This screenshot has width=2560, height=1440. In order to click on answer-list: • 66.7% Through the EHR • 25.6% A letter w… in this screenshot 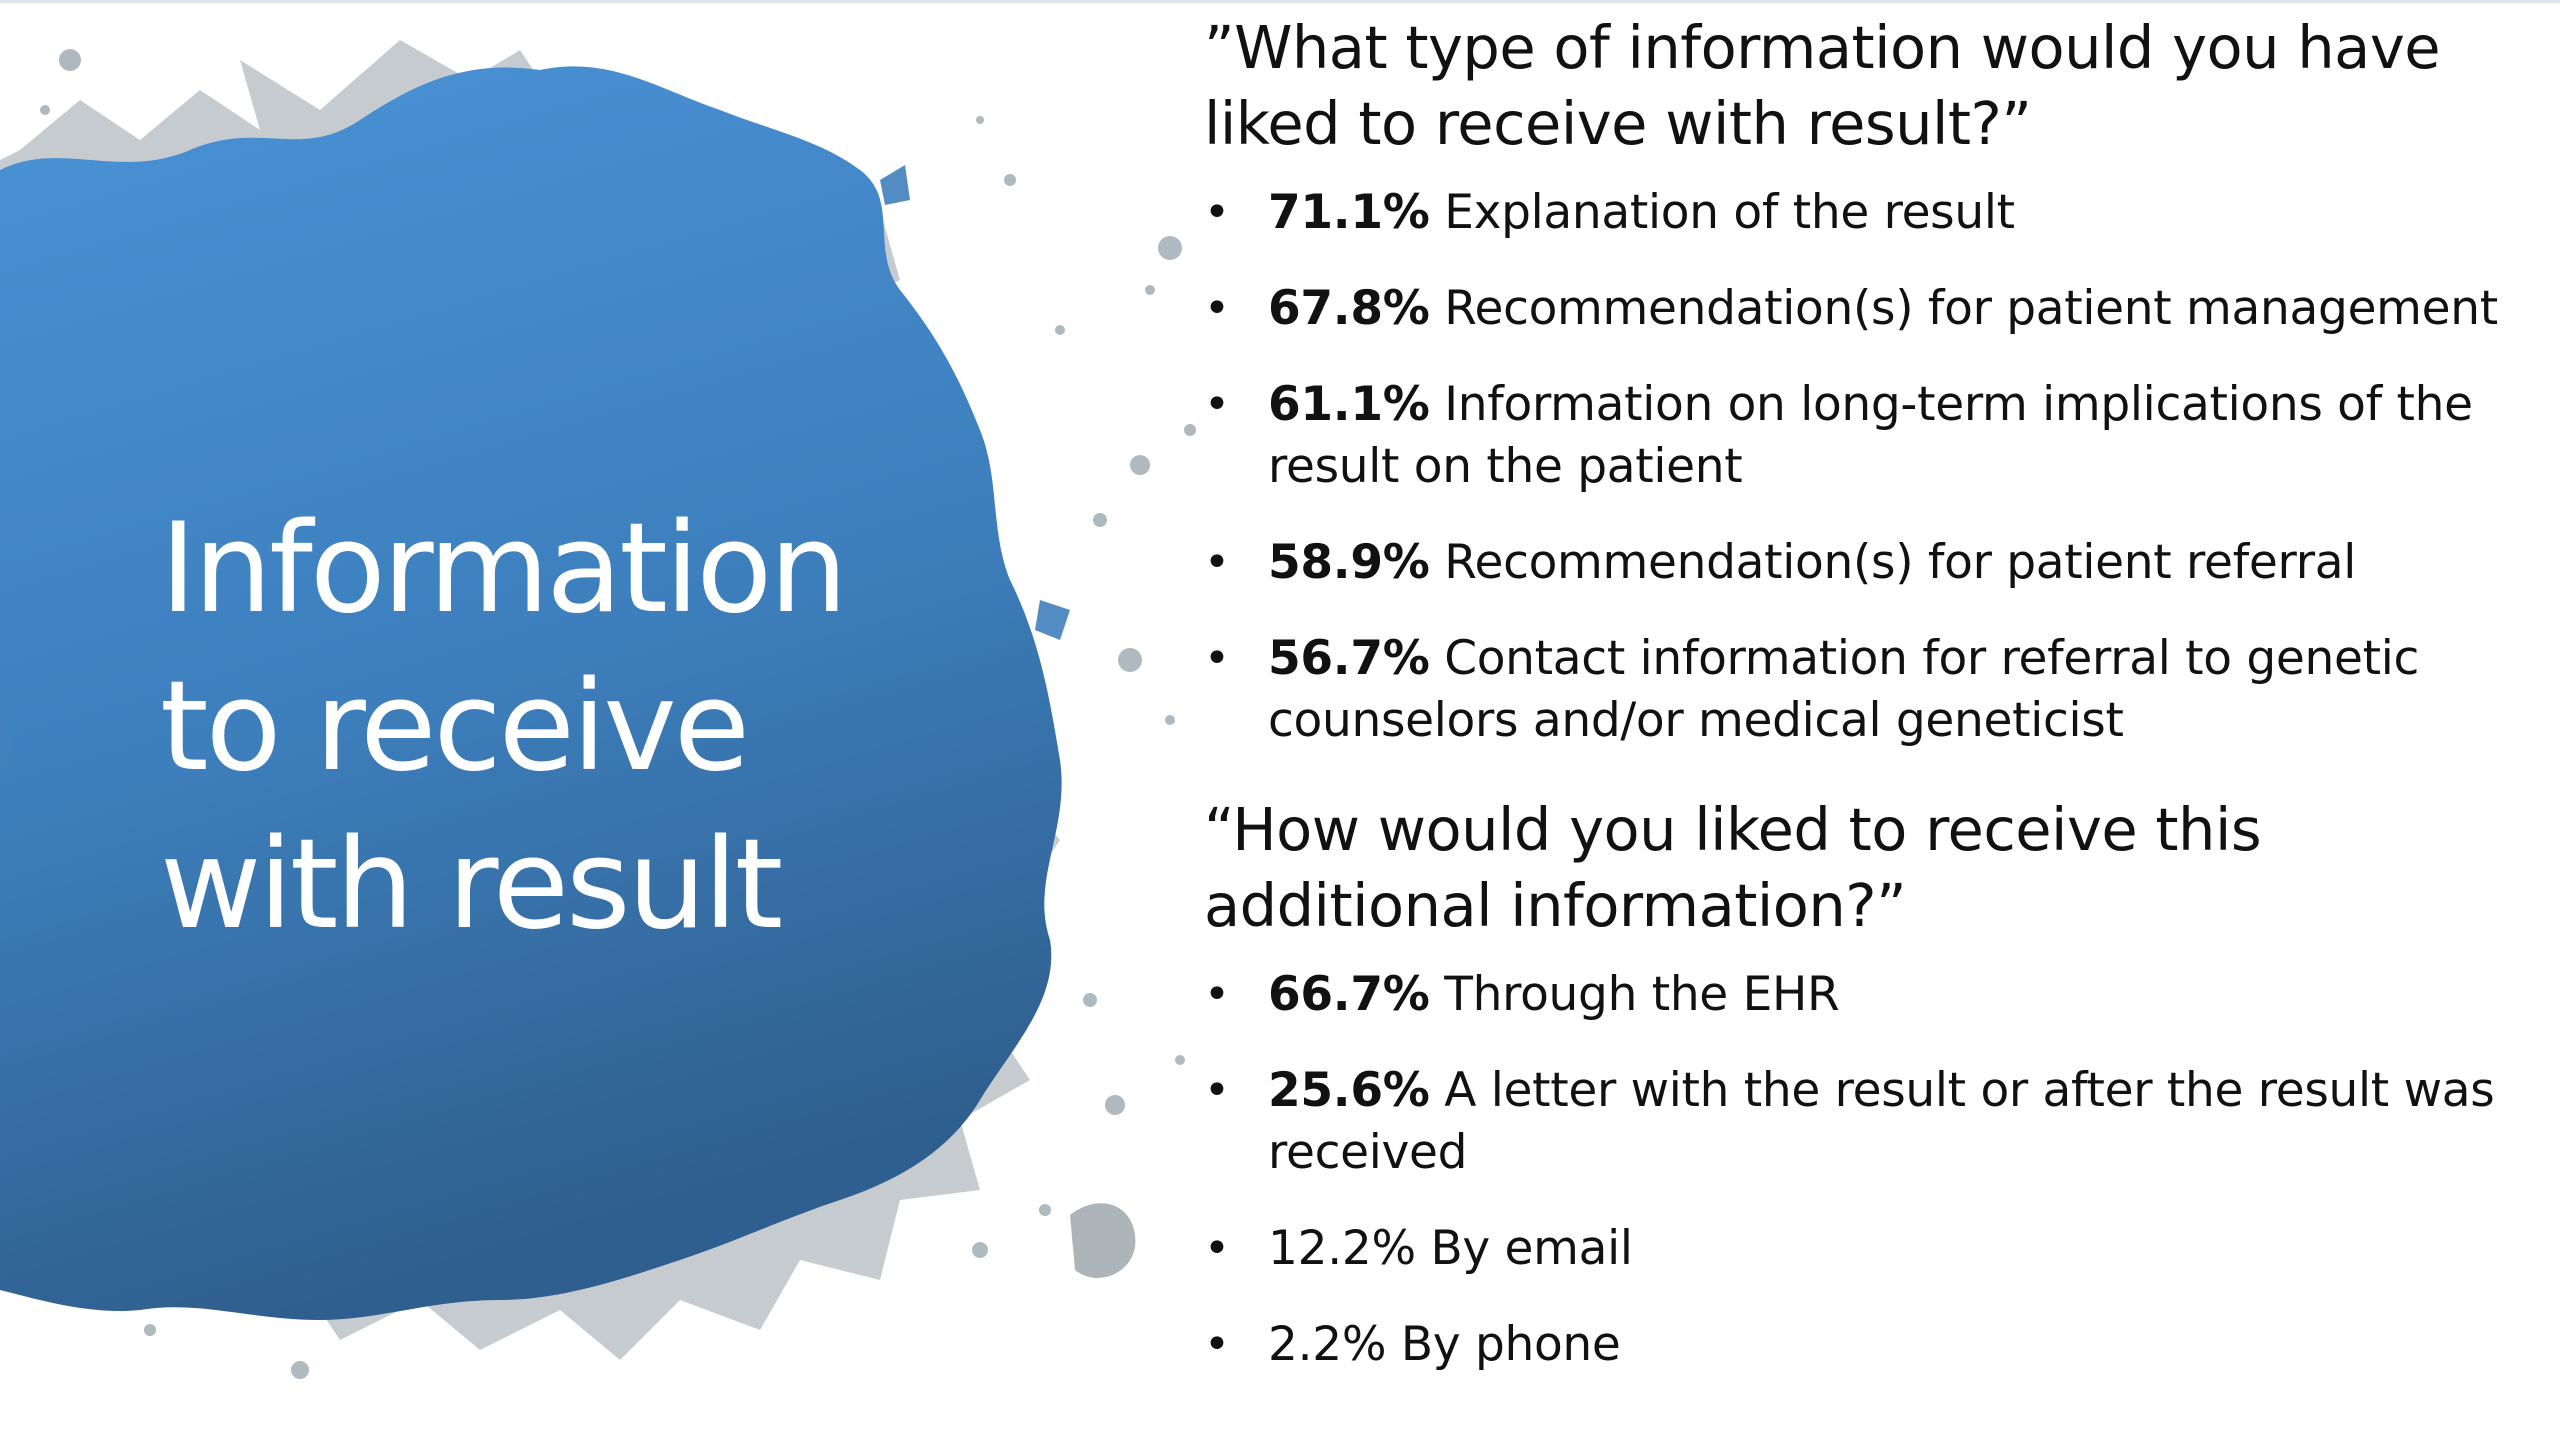, I will do `click(1864, 1170)`.